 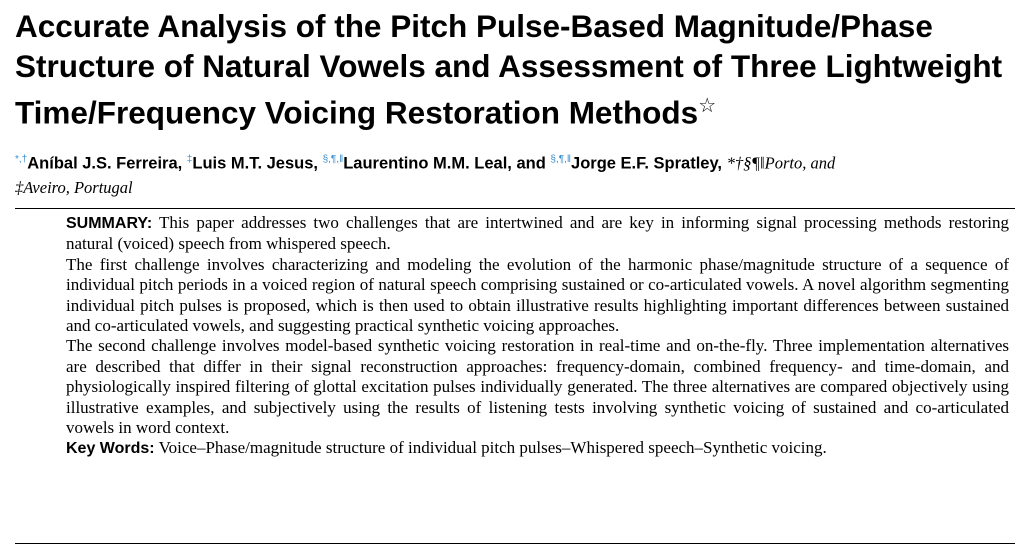 I want to click on keywords-label: Key Words:, so click(x=110, y=449).